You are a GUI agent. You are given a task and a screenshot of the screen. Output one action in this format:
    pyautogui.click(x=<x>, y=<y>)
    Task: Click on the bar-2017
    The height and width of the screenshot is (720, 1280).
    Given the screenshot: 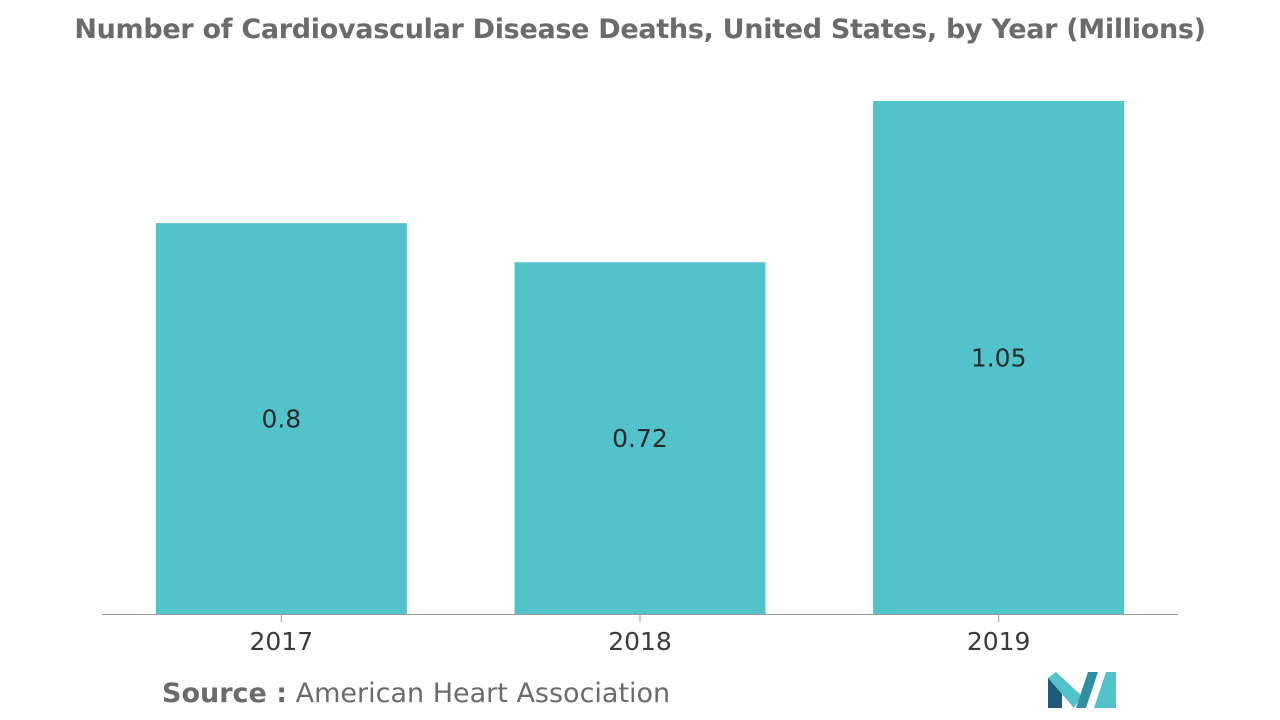 What is the action you would take?
    pyautogui.click(x=281, y=418)
    